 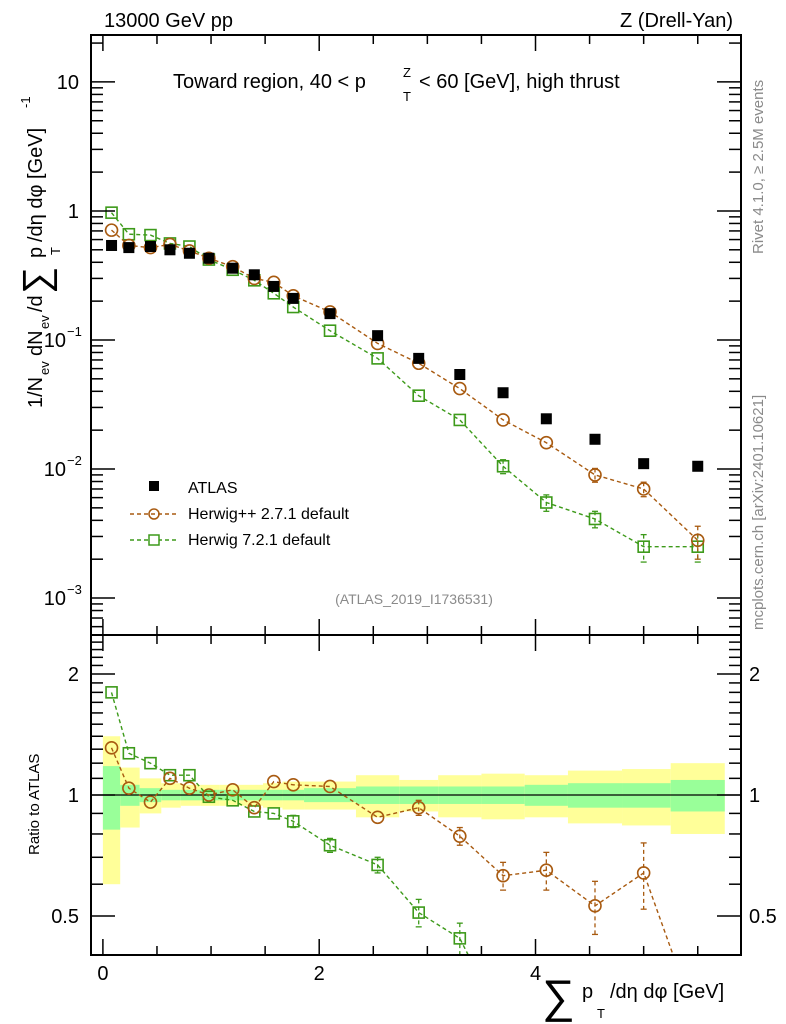 What do you see at coordinates (154, 486) in the screenshot?
I see `legend-marker-atlas` at bounding box center [154, 486].